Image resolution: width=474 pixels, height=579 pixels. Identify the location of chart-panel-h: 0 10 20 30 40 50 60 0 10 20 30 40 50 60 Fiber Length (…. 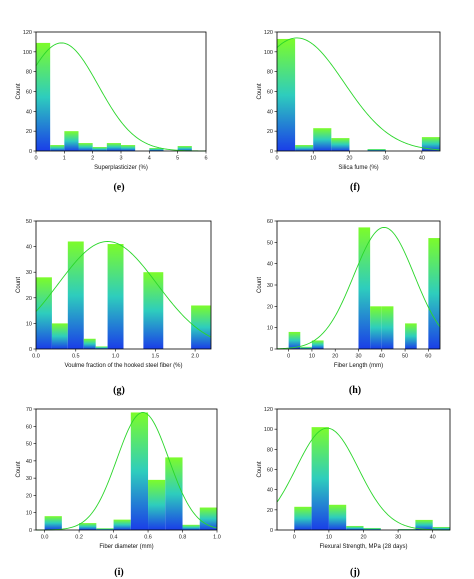
(349, 307).